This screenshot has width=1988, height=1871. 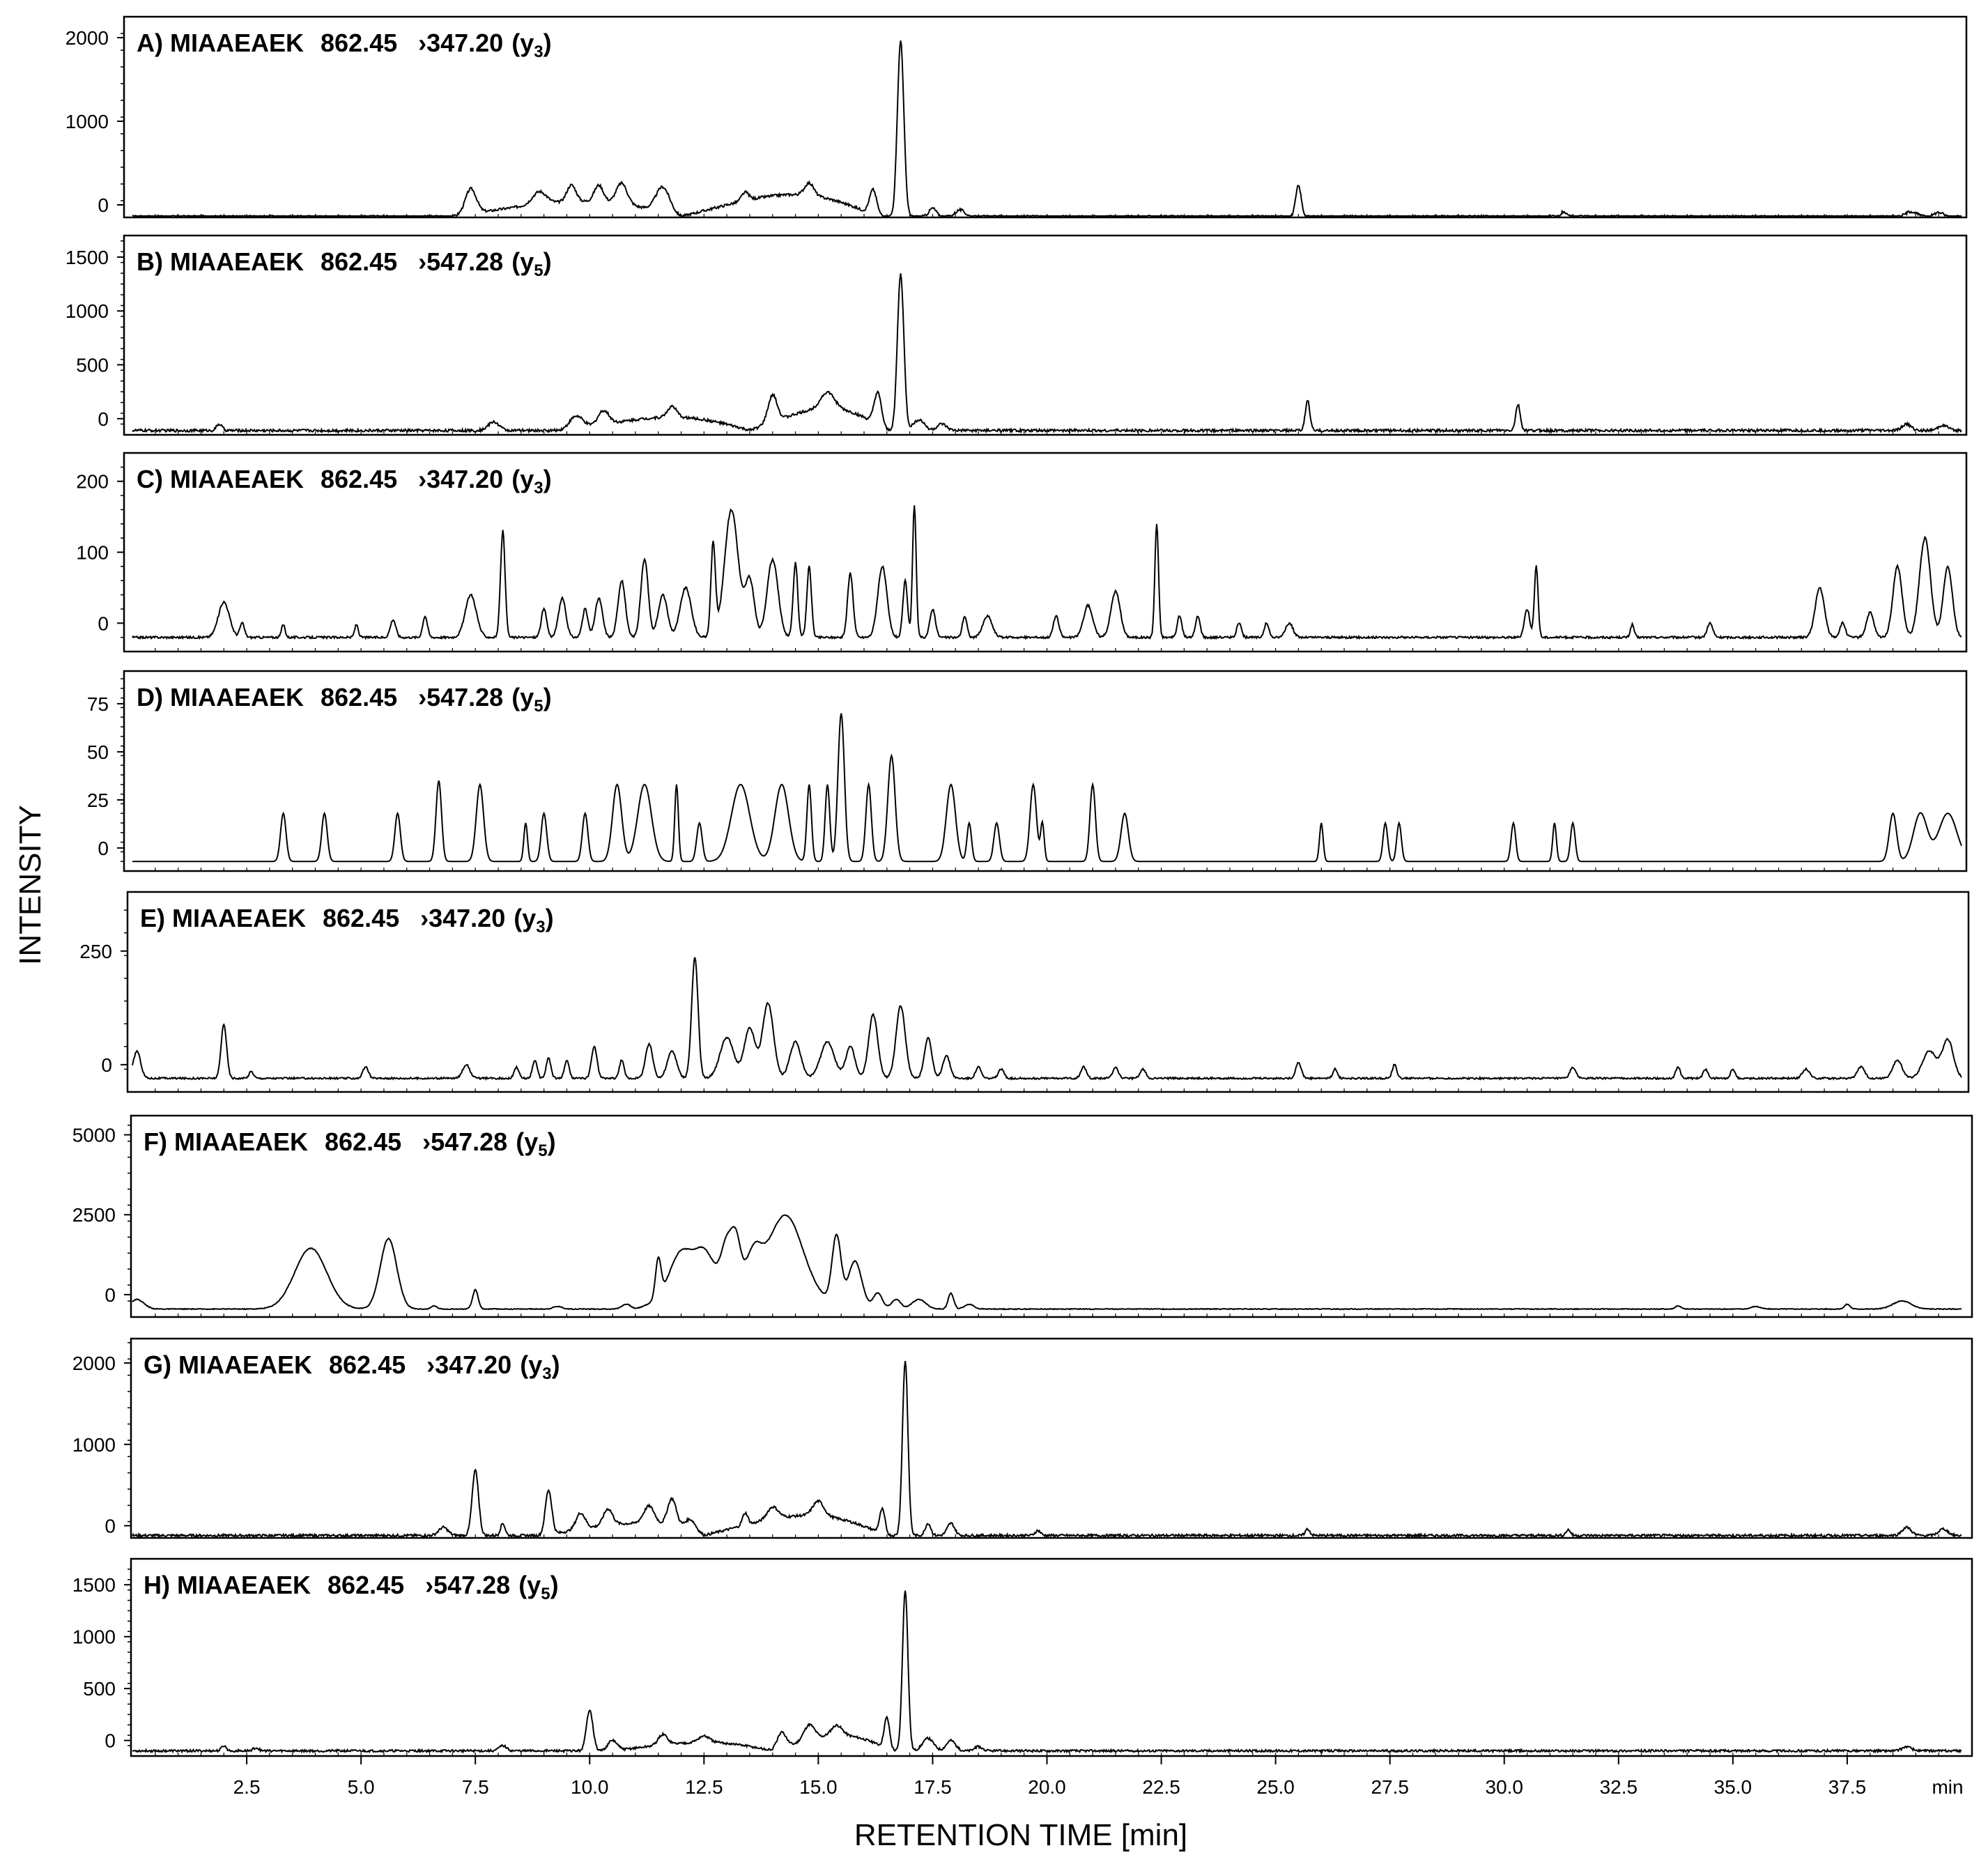 I want to click on panel-title: E) MIAAEAEK 862.45 ›347.20 (y3), so click(x=347, y=920).